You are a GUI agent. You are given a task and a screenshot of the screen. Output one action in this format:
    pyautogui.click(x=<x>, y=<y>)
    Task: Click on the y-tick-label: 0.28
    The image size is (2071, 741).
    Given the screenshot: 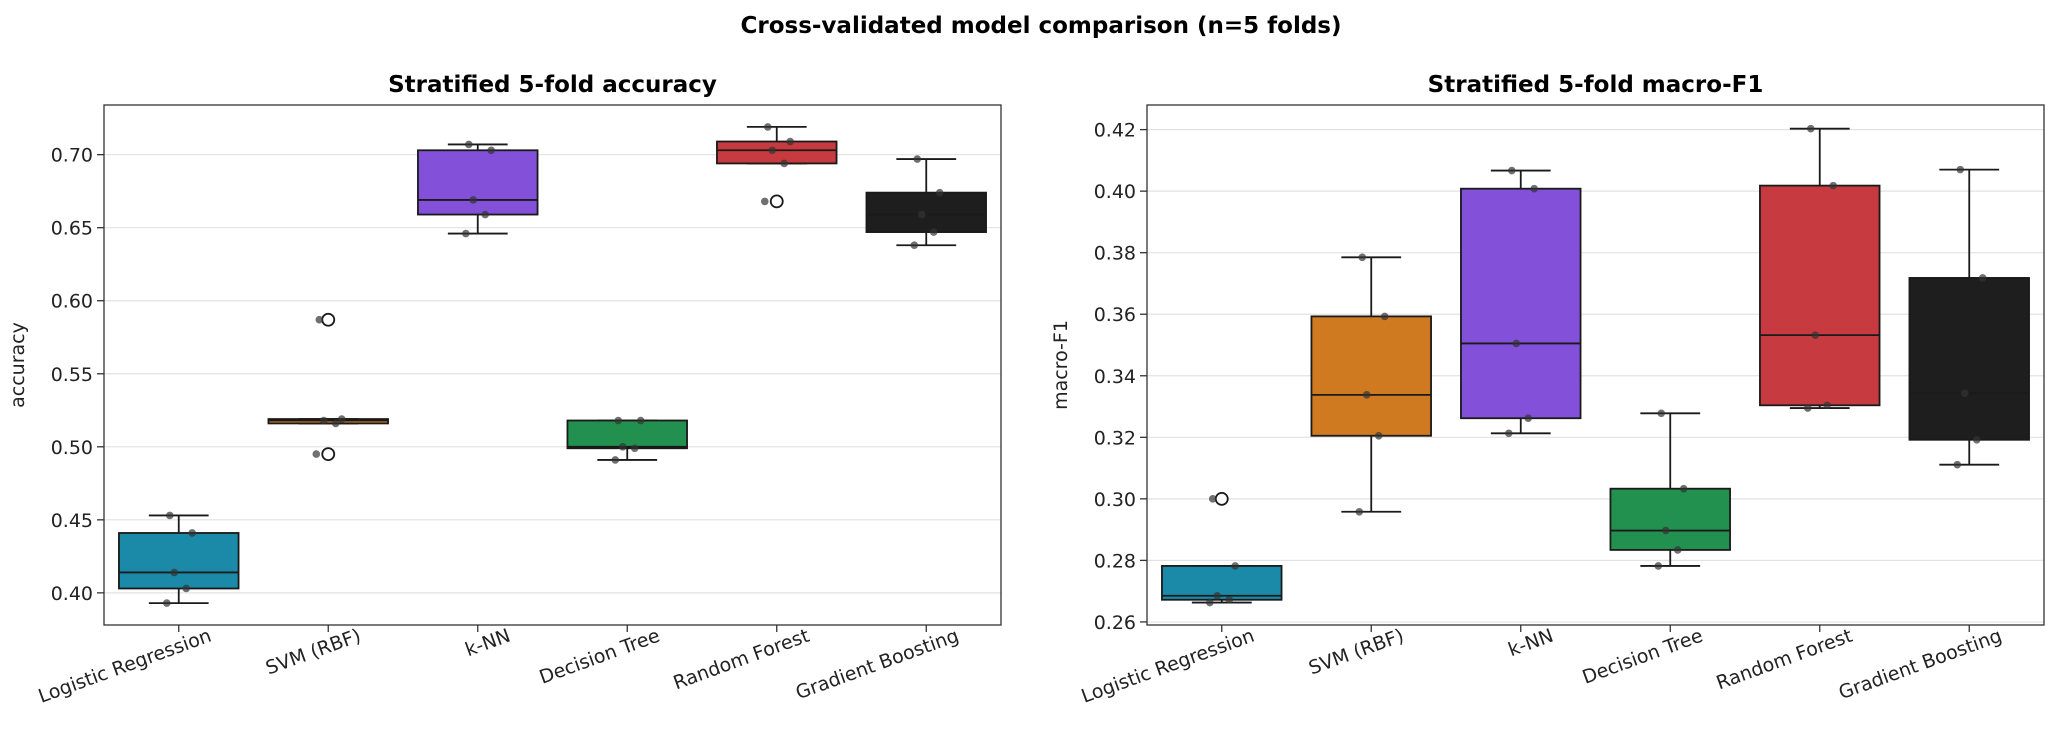 What is the action you would take?
    pyautogui.click(x=1115, y=561)
    